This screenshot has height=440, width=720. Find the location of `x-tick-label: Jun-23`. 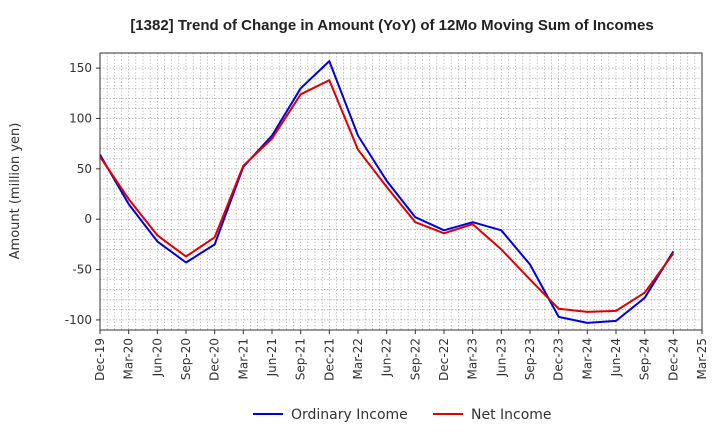

x-tick-label: Jun-23 is located at coordinates (501, 357).